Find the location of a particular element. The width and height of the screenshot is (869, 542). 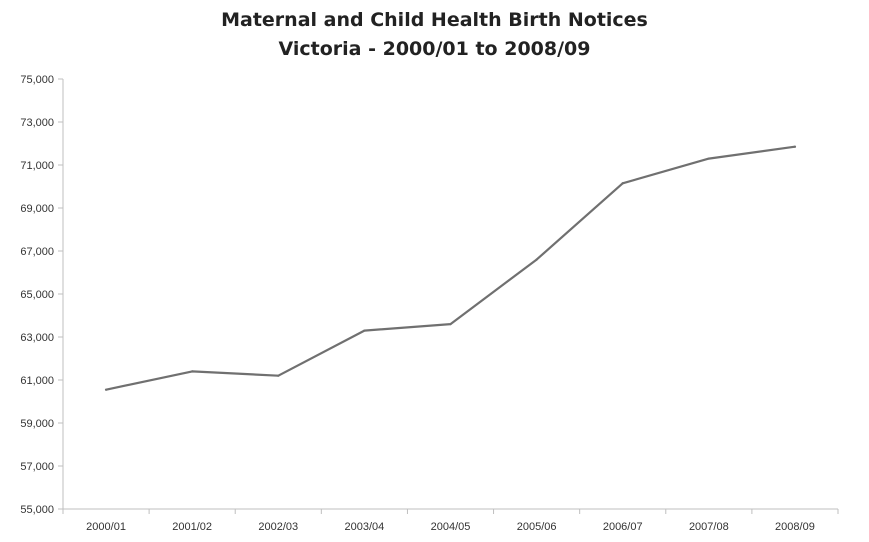

y-tick-label: 55,000 is located at coordinates (37, 510).